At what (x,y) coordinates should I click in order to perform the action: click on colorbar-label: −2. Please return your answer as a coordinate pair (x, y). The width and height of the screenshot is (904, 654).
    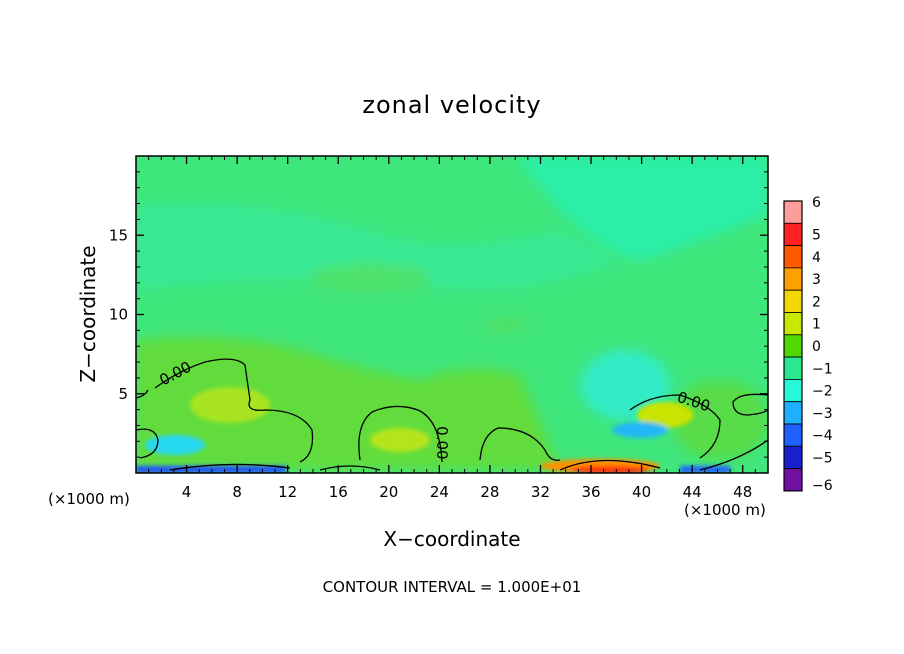
    Looking at the image, I should click on (822, 392).